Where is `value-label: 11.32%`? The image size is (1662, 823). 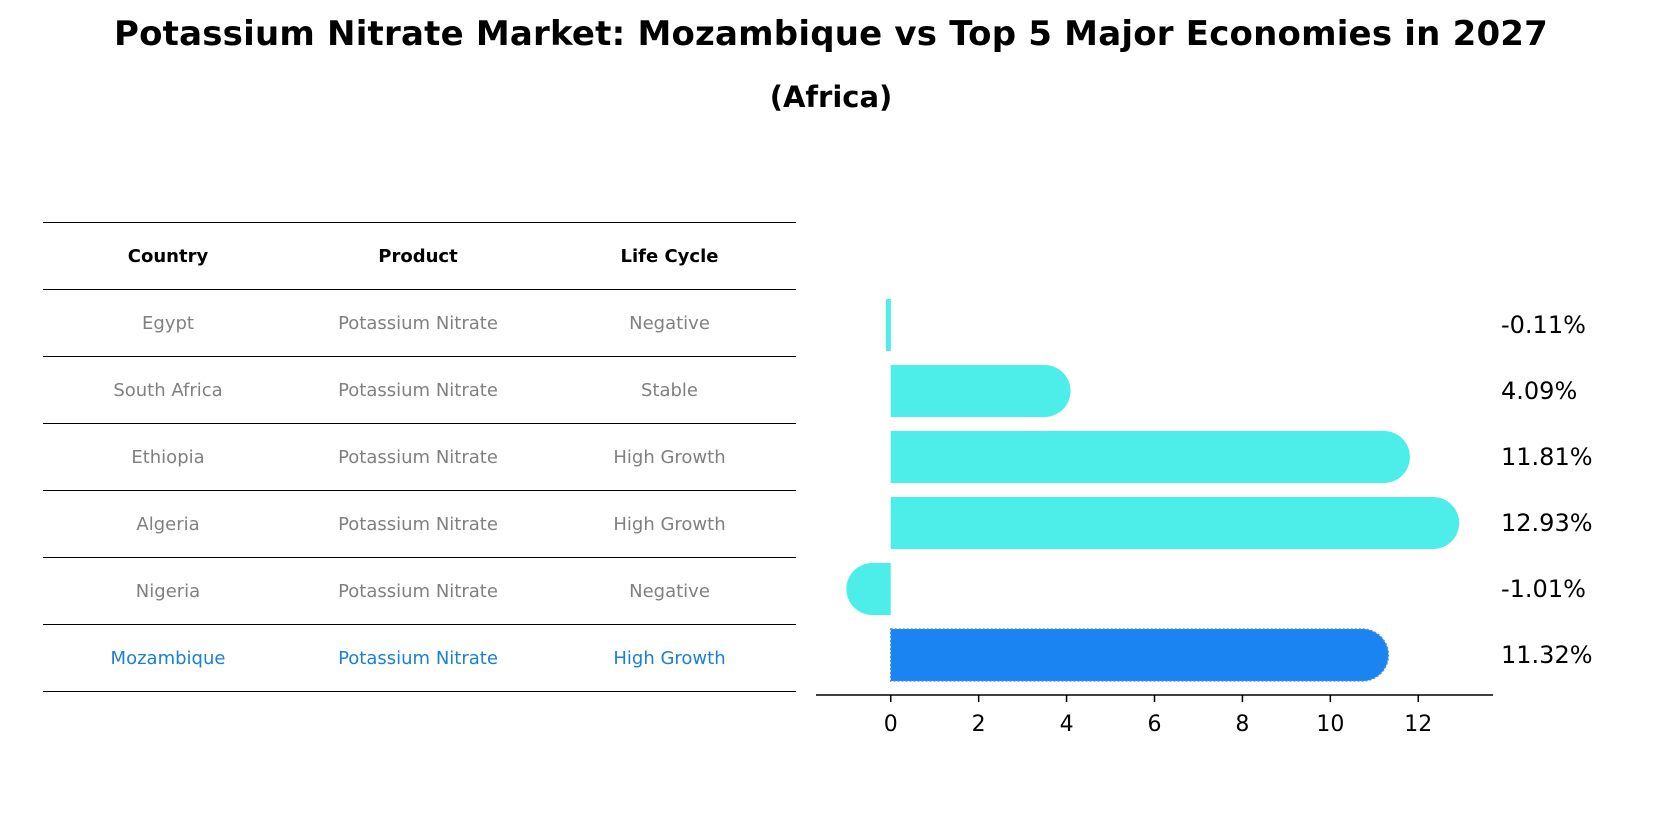
value-label: 11.32% is located at coordinates (1547, 655).